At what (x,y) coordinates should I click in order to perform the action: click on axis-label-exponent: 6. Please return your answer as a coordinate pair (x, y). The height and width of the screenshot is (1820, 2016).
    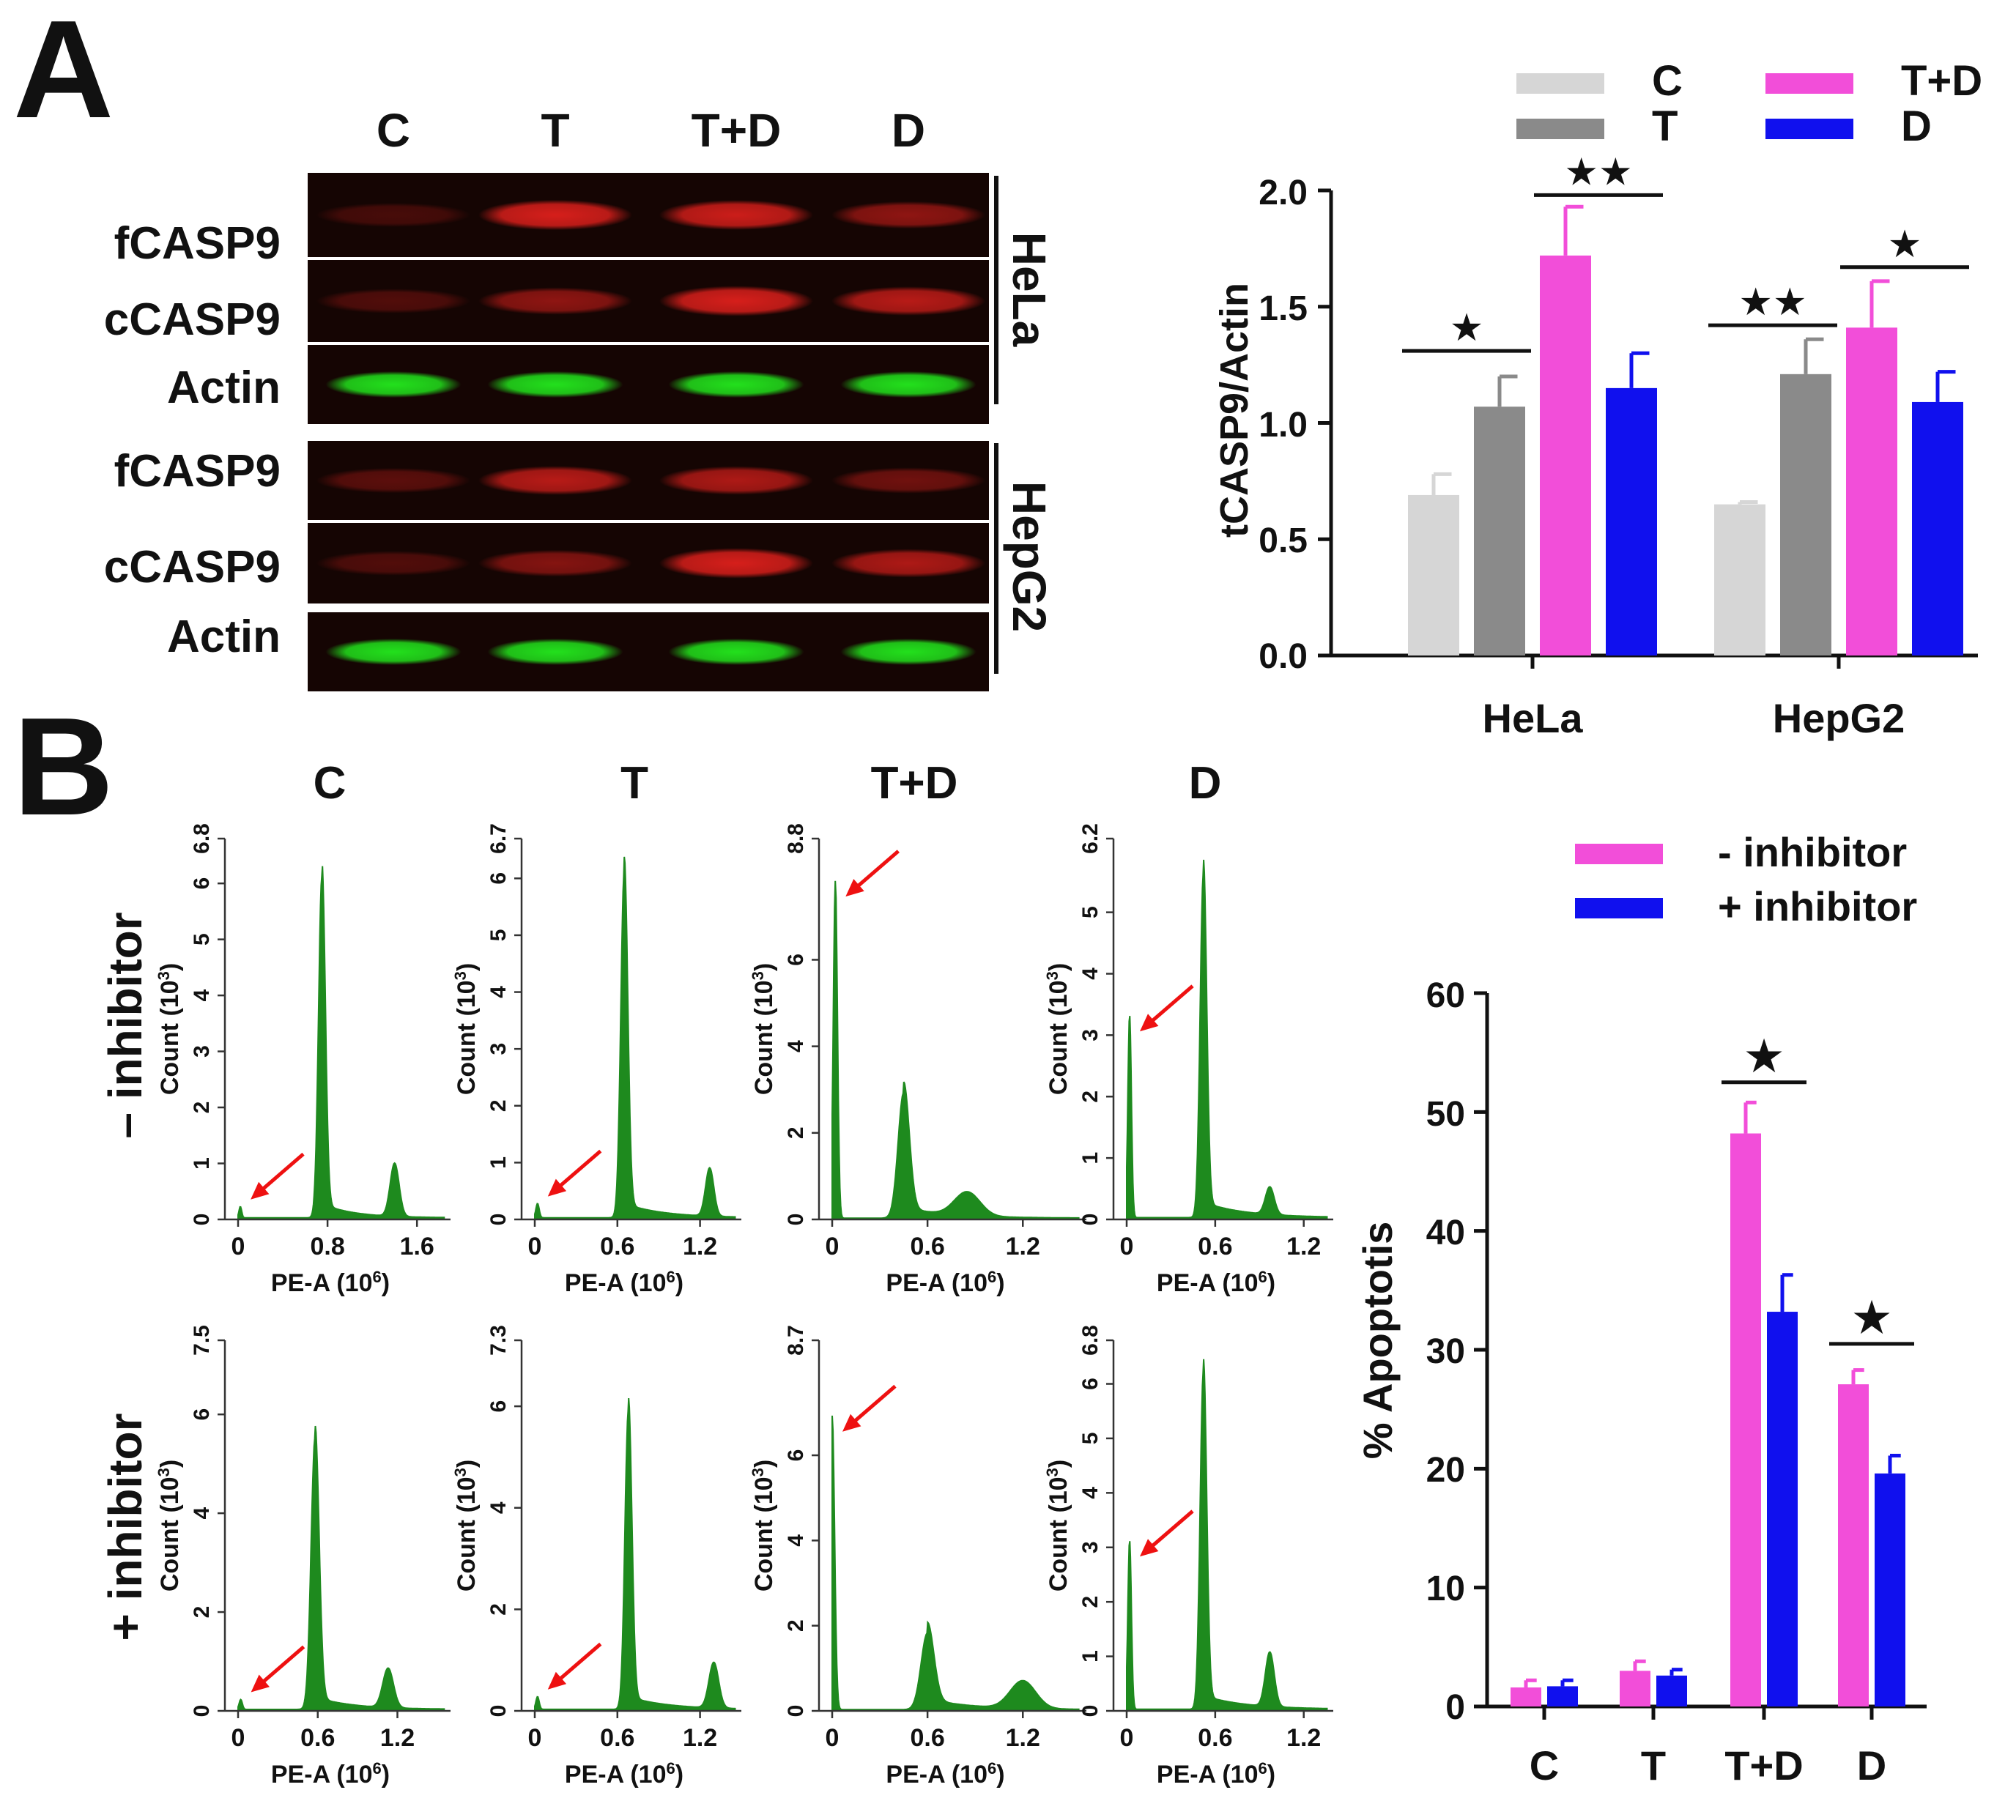
    Looking at the image, I should click on (376, 1277).